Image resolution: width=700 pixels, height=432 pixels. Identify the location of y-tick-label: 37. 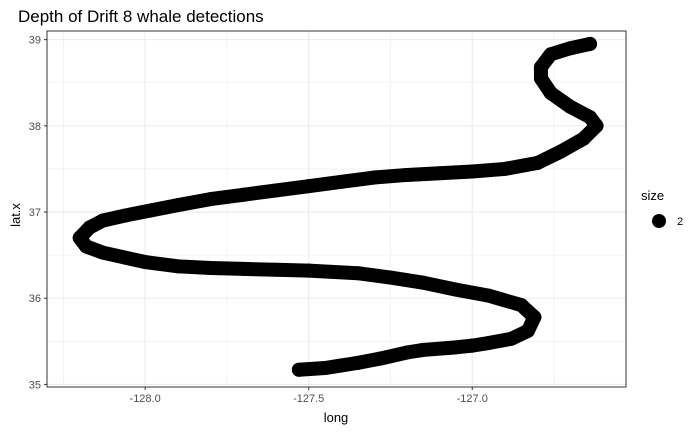
(35, 213).